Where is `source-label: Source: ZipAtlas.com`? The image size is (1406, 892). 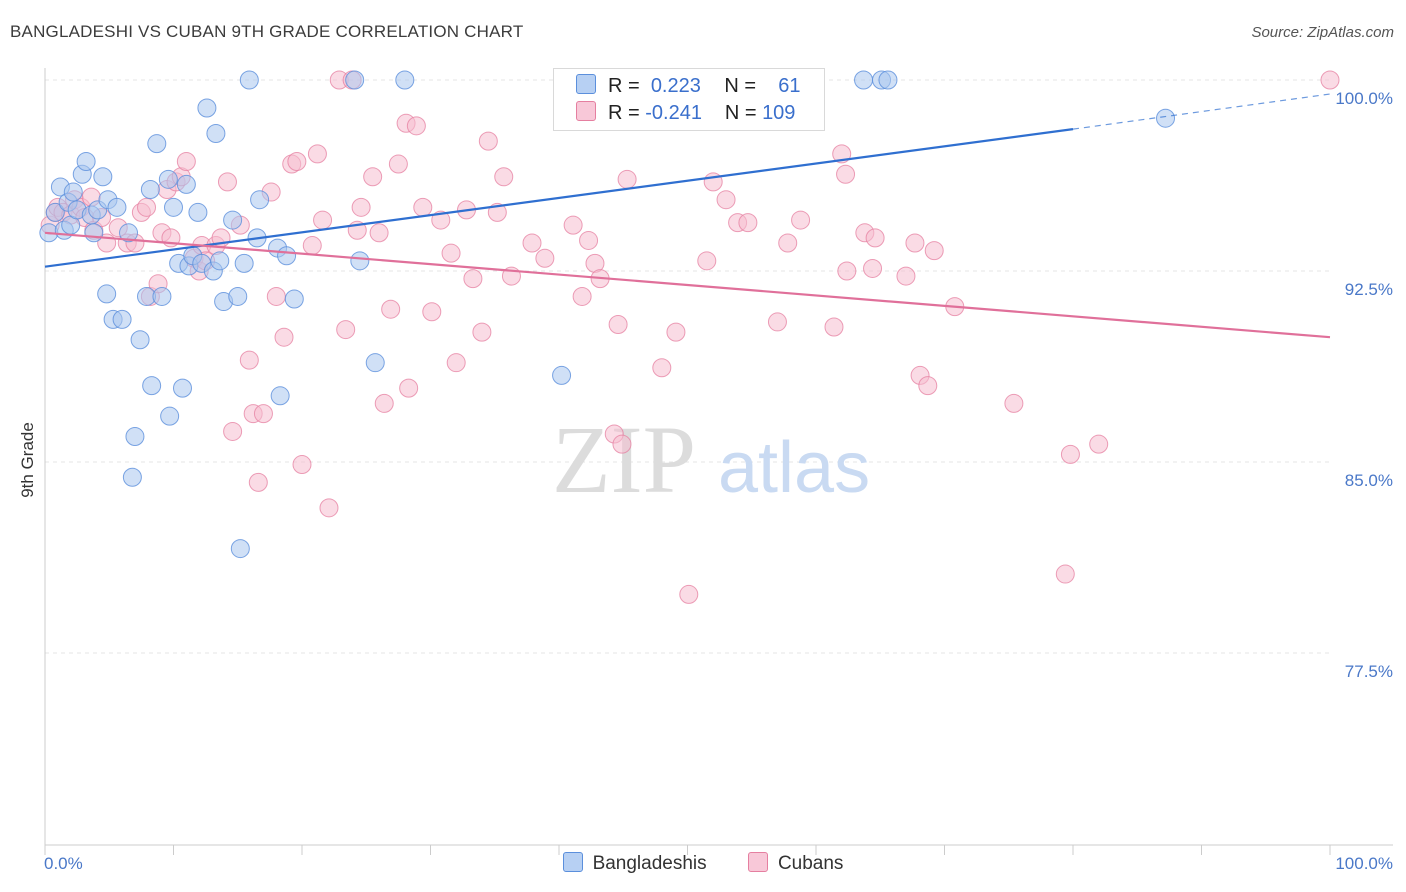
source-label: Source: ZipAtlas.com is located at coordinates (1322, 32).